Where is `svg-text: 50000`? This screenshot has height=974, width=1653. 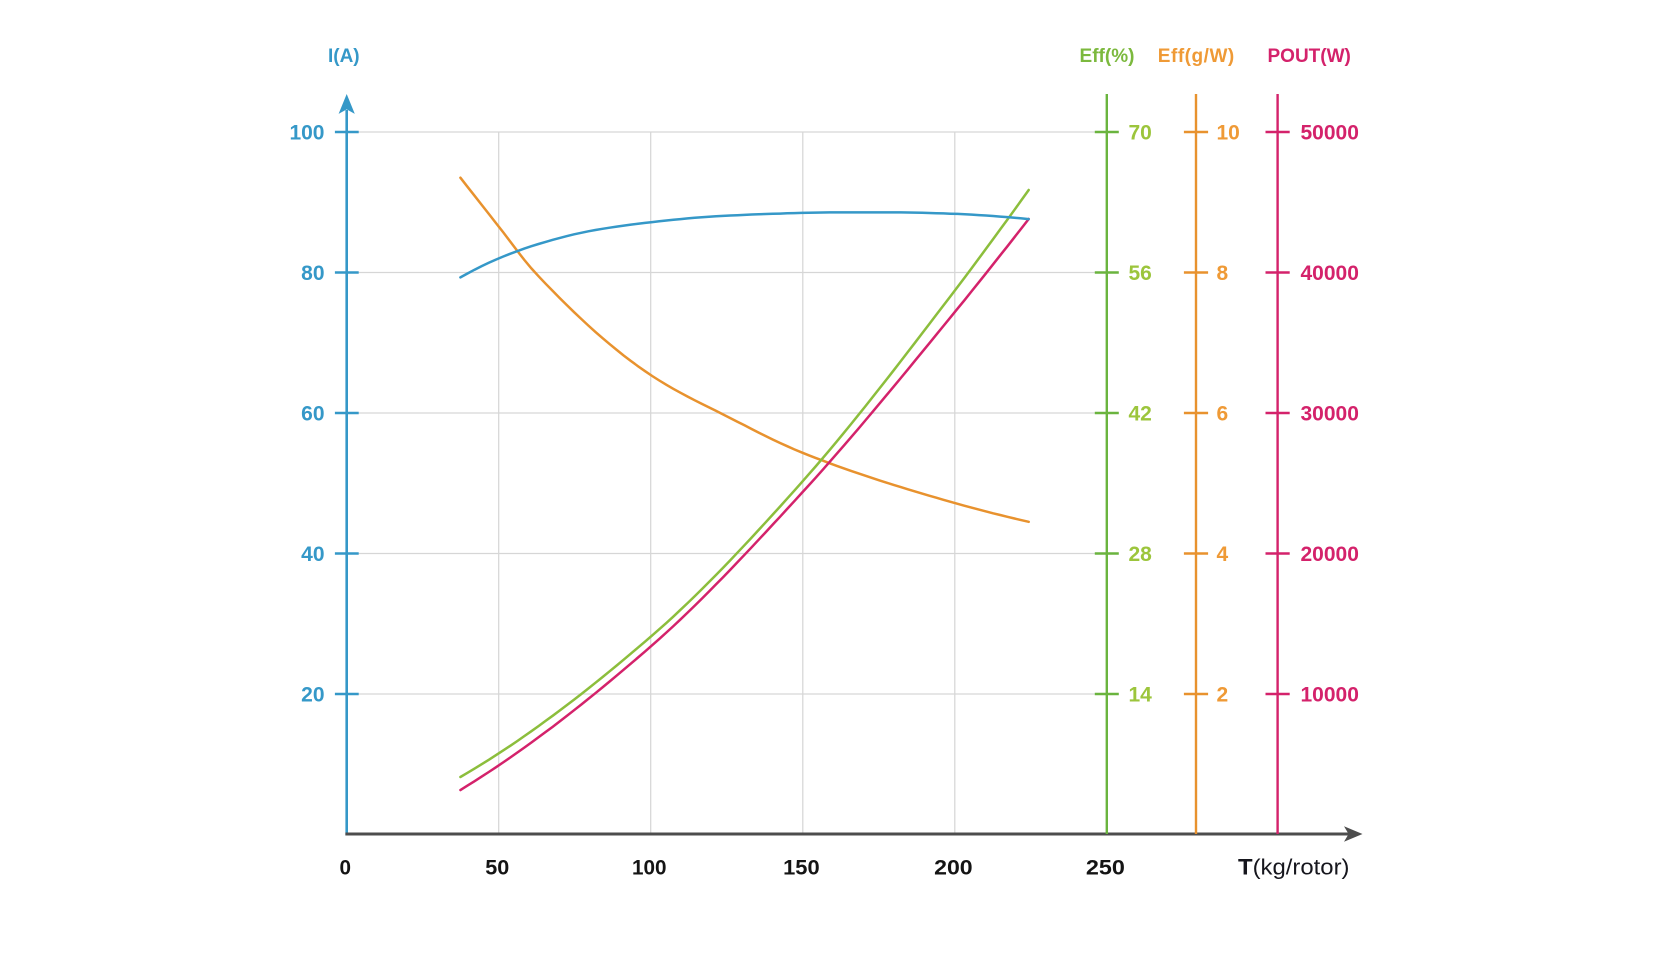 svg-text: 50000 is located at coordinates (1330, 133).